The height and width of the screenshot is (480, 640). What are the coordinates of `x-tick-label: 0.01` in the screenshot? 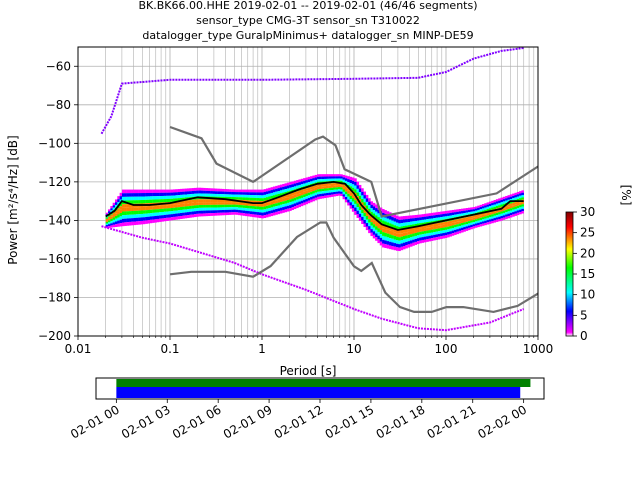 It's located at (78, 349).